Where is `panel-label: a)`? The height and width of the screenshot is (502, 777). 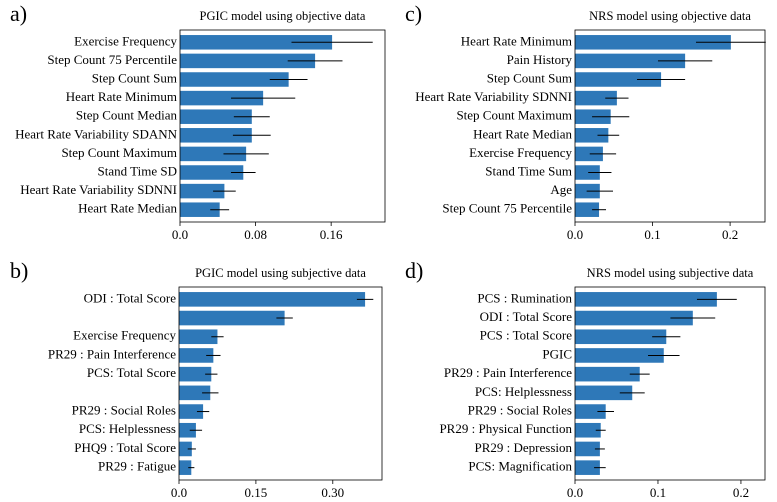
panel-label: a) is located at coordinates (18, 13).